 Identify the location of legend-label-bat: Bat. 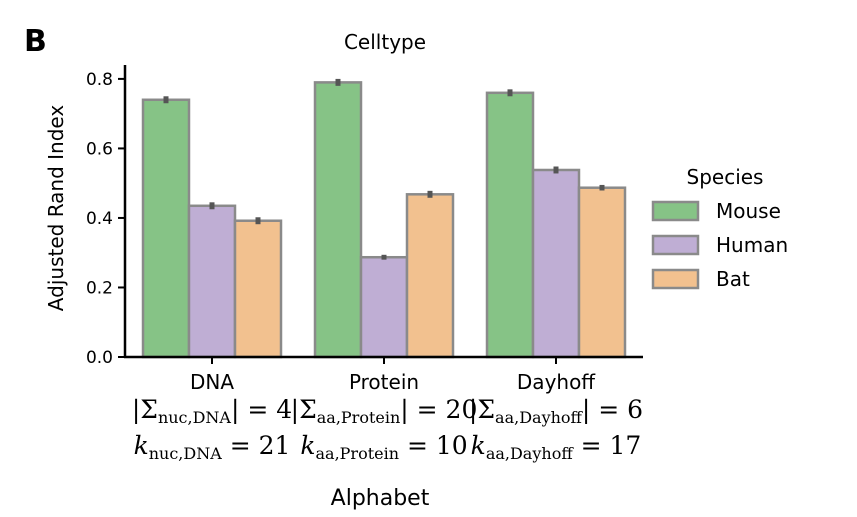
(733, 279).